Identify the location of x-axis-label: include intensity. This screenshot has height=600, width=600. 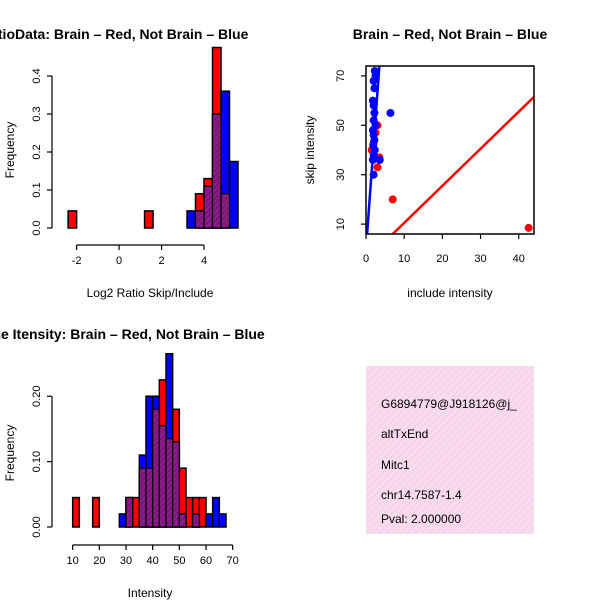
(449, 293).